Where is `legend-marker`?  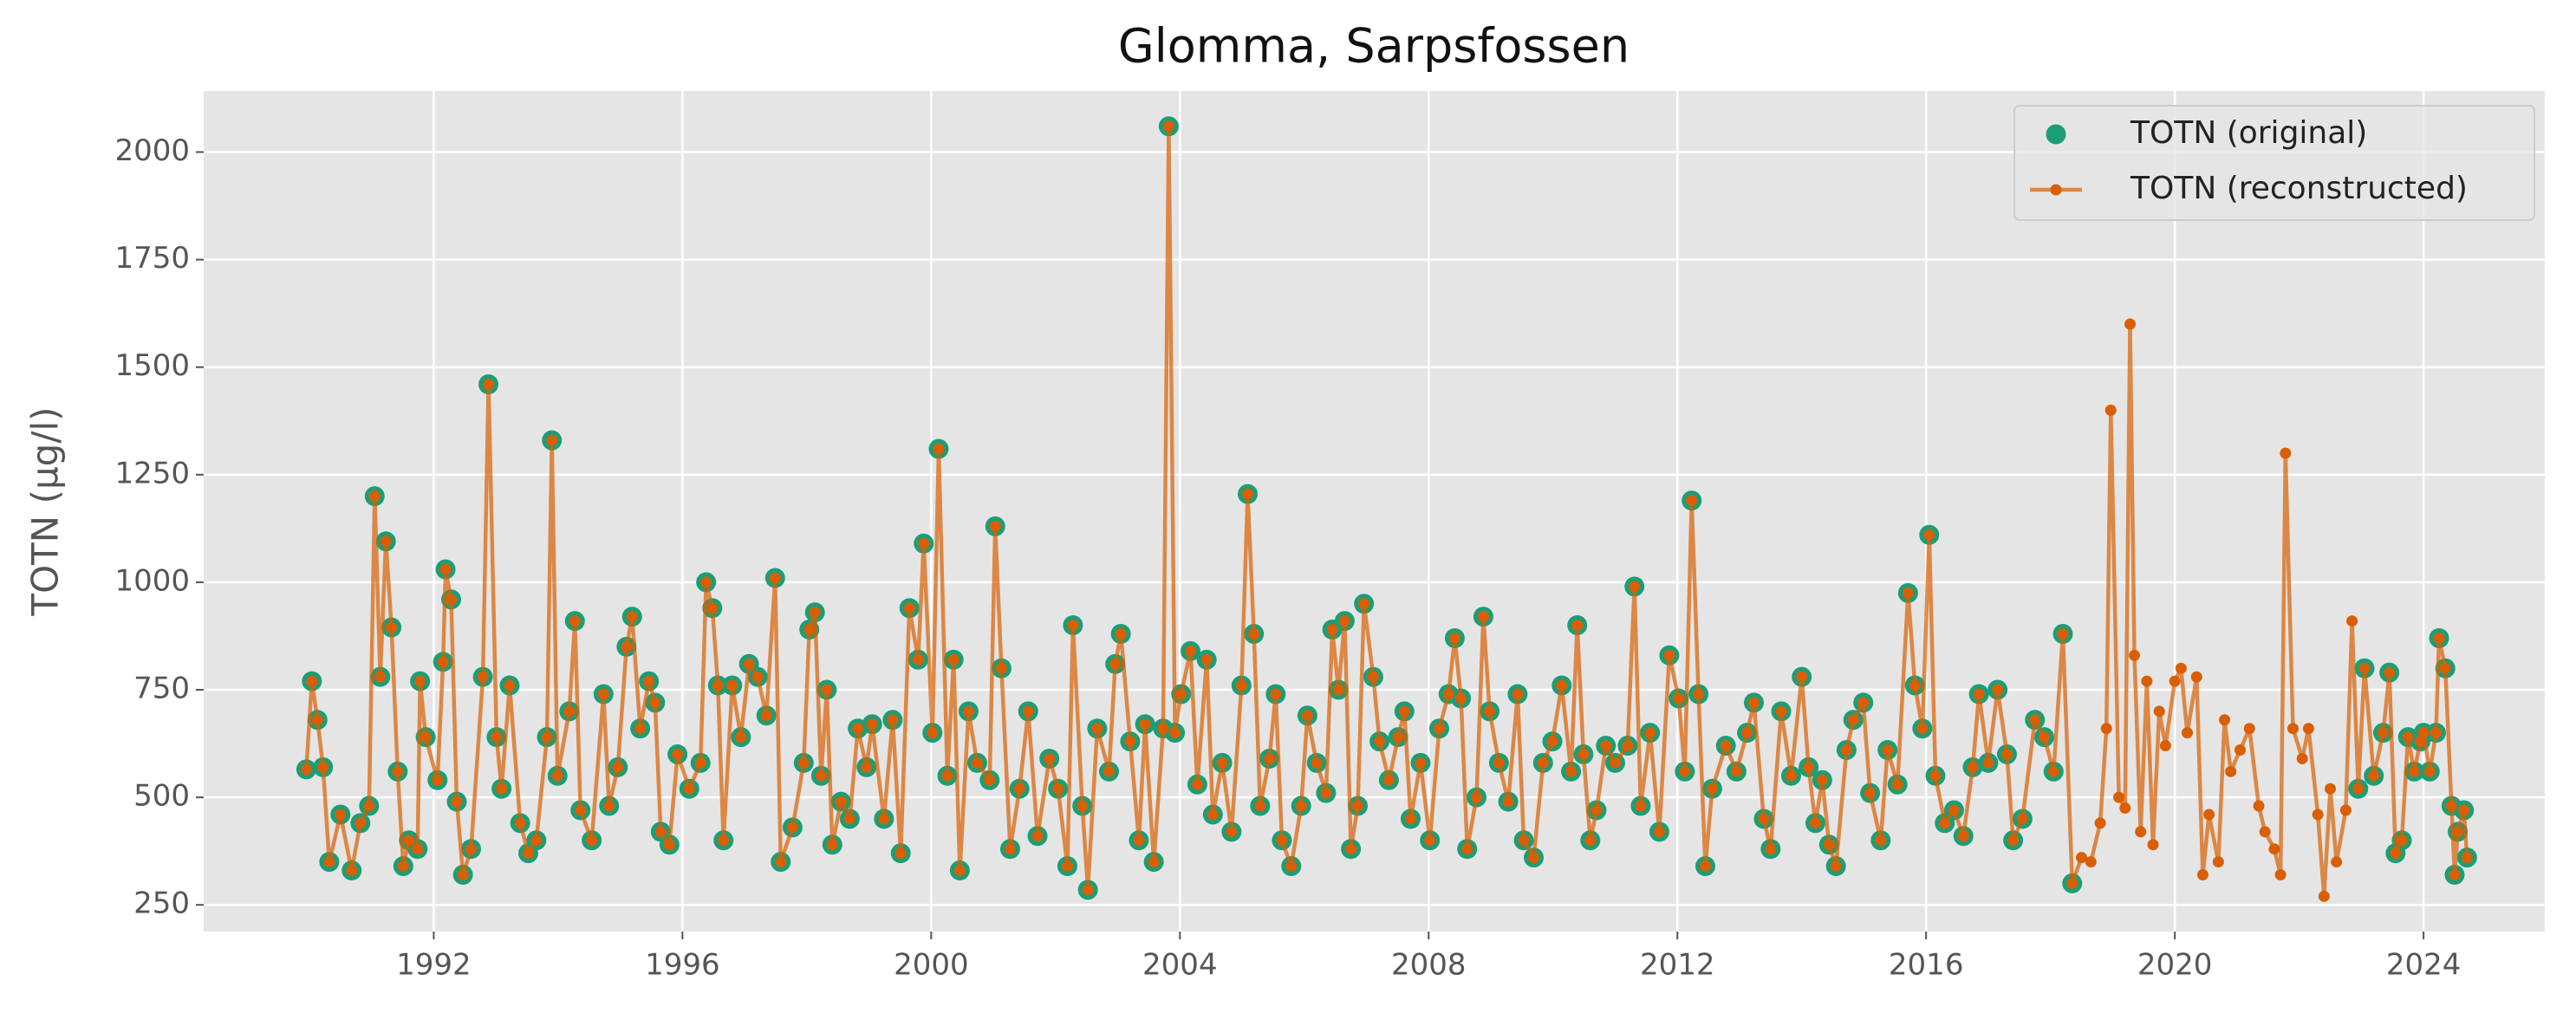
legend-marker is located at coordinates (2056, 190).